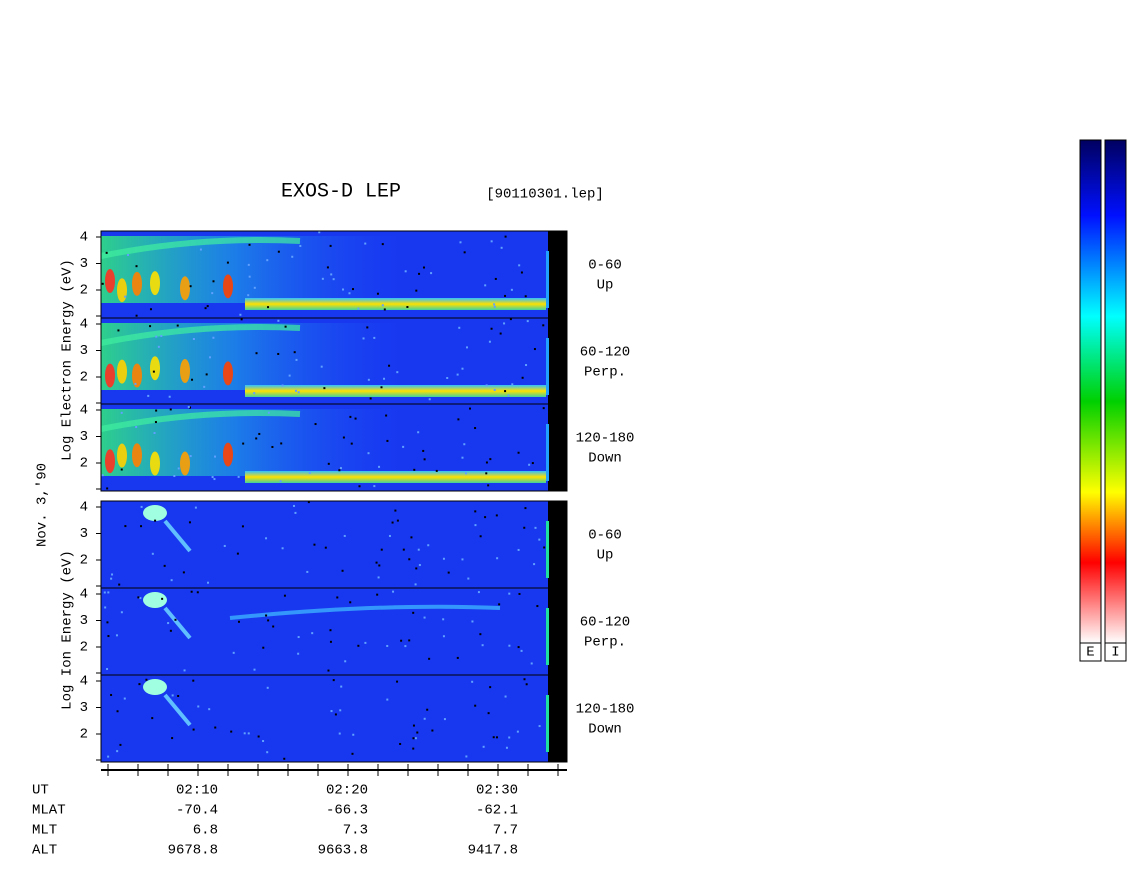 This screenshot has height=875, width=1130. What do you see at coordinates (84, 378) in the screenshot?
I see `y-tick-label: 2` at bounding box center [84, 378].